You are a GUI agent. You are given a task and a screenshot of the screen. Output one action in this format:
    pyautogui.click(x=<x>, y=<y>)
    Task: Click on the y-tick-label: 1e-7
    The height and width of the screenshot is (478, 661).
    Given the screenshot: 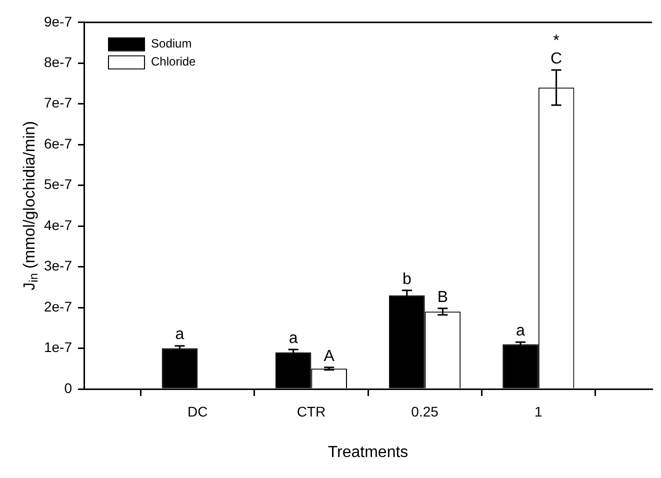 What is the action you would take?
    pyautogui.click(x=58, y=347)
    